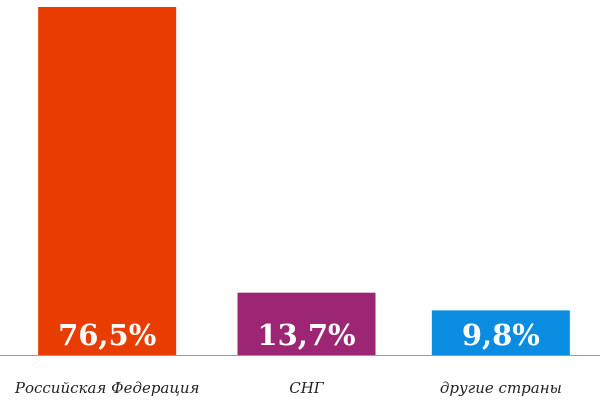 This screenshot has width=600, height=407. What do you see at coordinates (501, 335) in the screenshot?
I see `value-label: 9,8%` at bounding box center [501, 335].